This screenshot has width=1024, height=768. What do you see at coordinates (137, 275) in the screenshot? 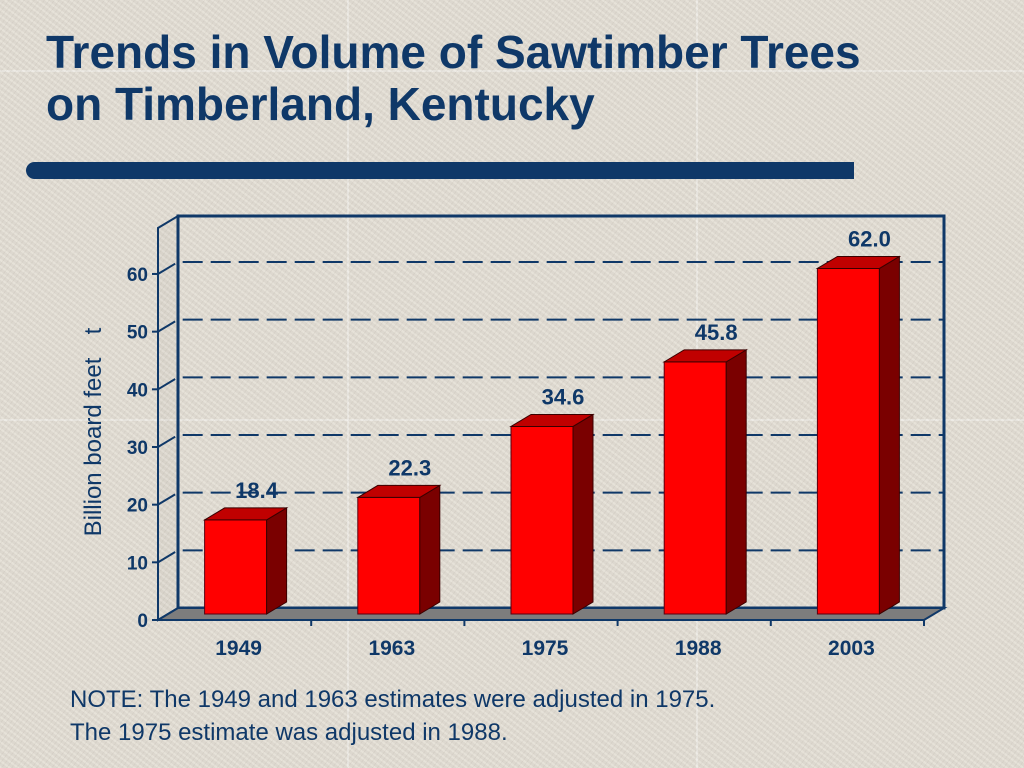
I see `y-tick-label: 60` at bounding box center [137, 275].